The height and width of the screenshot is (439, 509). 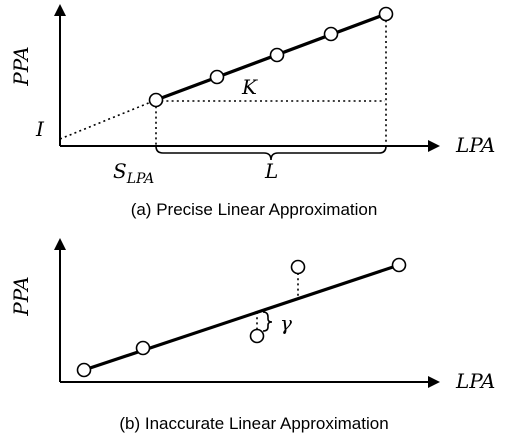 I want to click on panel-b-y-axis-label: PPA, so click(x=21, y=296).